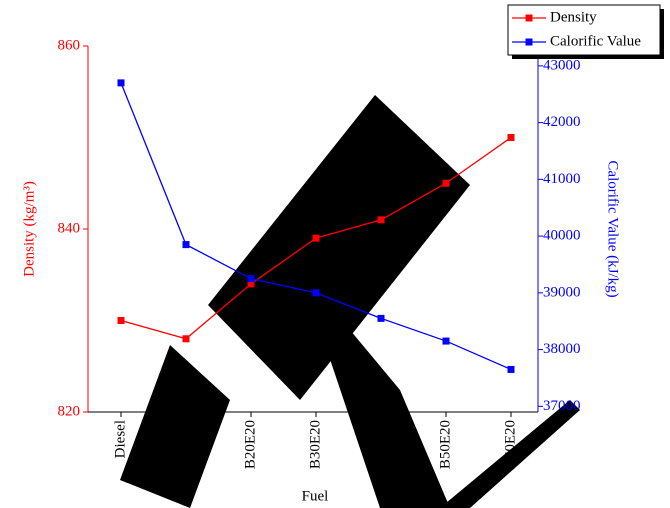  What do you see at coordinates (380, 444) in the screenshot?
I see `x-tick-label: B40E20` at bounding box center [380, 444].